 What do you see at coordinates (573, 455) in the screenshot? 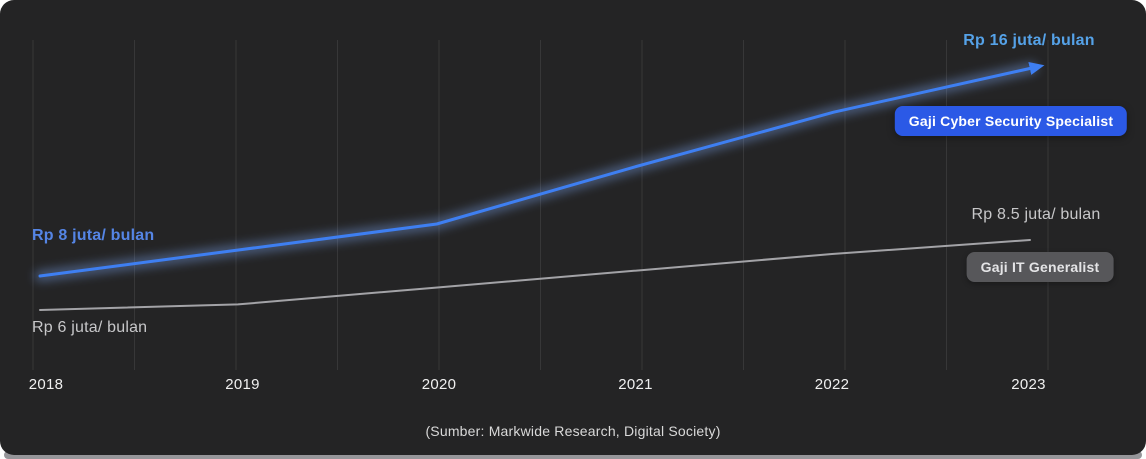
I see `bottom-strip` at bounding box center [573, 455].